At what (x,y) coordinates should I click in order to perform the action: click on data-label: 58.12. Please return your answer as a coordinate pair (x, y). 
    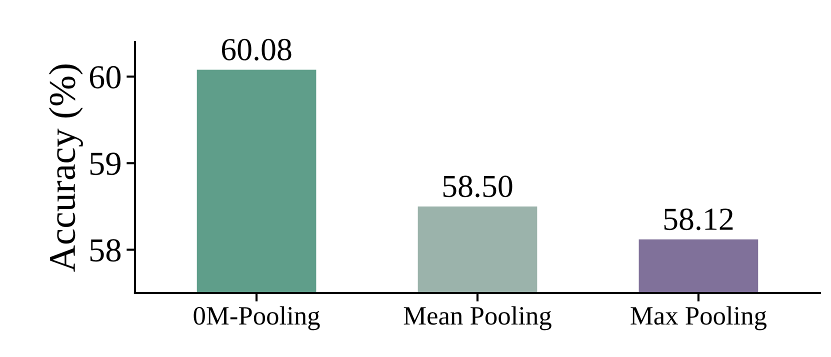
    Looking at the image, I should click on (698, 219).